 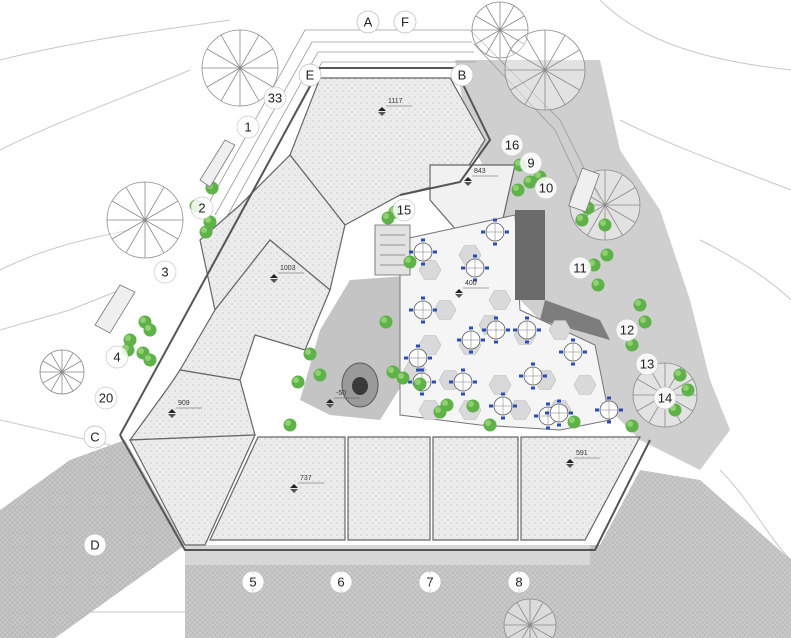 I want to click on callout-number: 12, so click(x=627, y=329).